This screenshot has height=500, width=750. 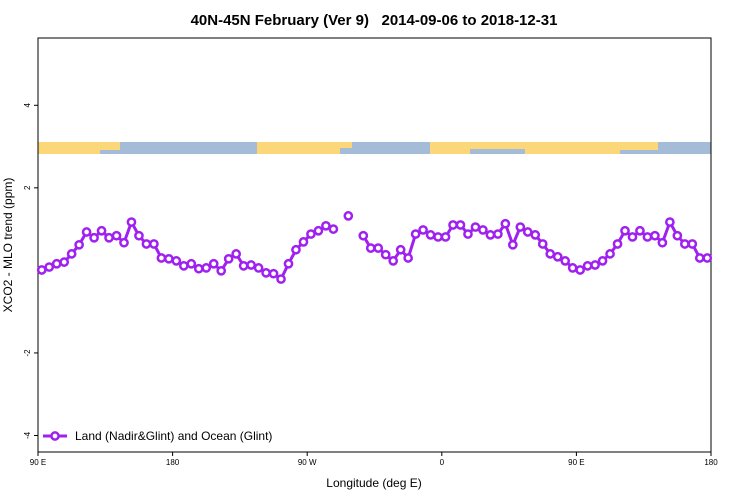 What do you see at coordinates (27, 435) in the screenshot?
I see `y-tick-label: -4` at bounding box center [27, 435].